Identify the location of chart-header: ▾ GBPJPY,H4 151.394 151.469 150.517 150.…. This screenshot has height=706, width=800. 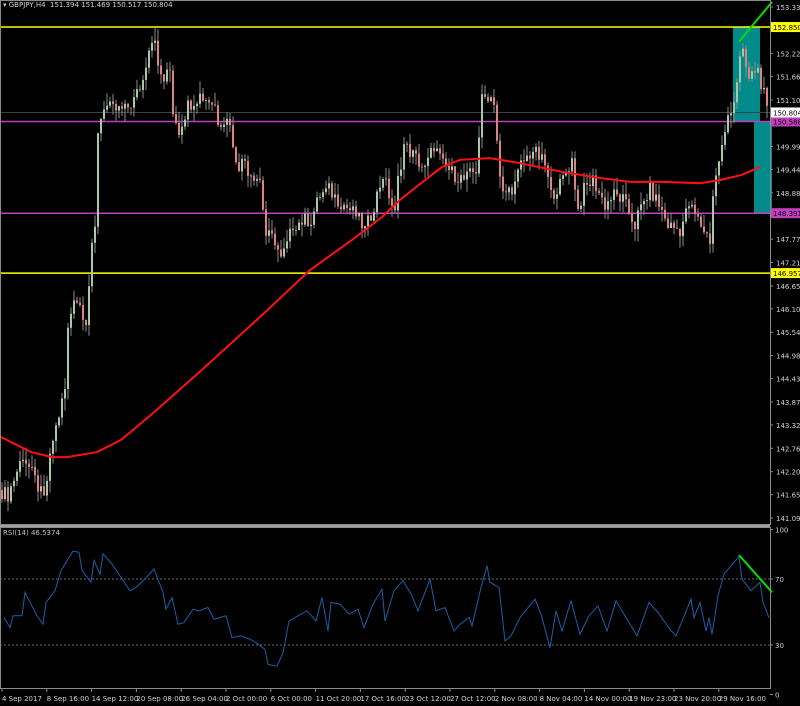
(88, 5).